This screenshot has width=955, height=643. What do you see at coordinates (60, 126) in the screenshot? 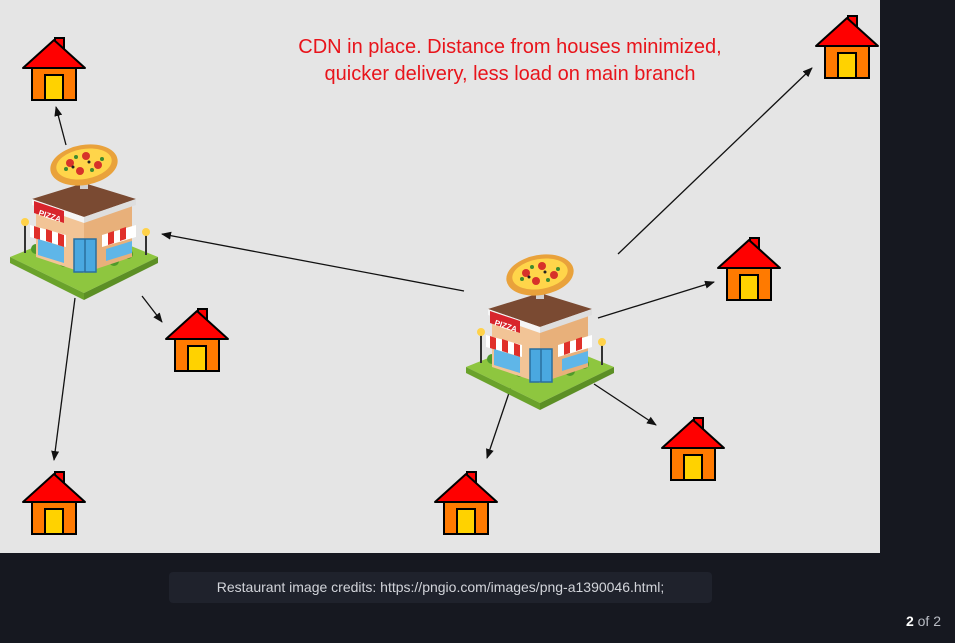
I see `arrow-restaurant-left-to-house-top-left` at bounding box center [60, 126].